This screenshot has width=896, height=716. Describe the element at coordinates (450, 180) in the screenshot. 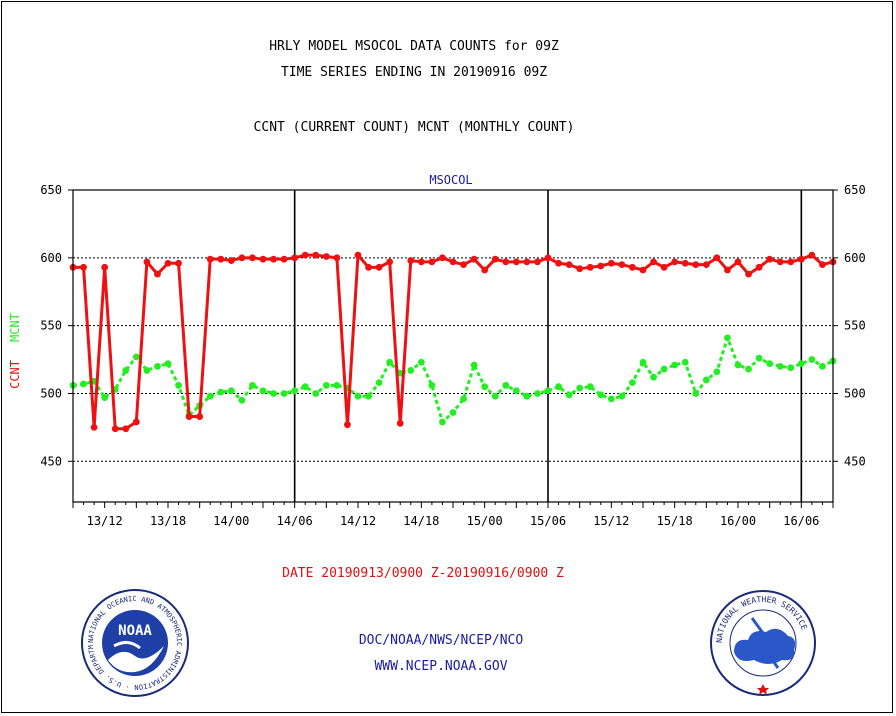

I see `chart-series-title: MSOCOL` at that location.